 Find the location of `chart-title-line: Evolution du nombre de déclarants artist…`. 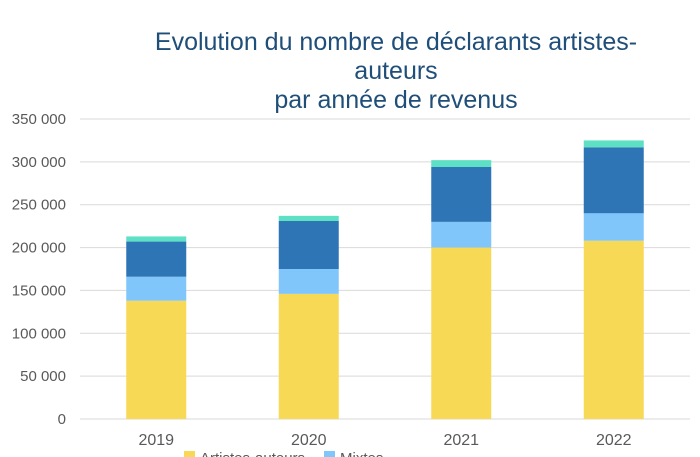

chart-title-line: Evolution du nombre de déclarants artist… is located at coordinates (396, 42).